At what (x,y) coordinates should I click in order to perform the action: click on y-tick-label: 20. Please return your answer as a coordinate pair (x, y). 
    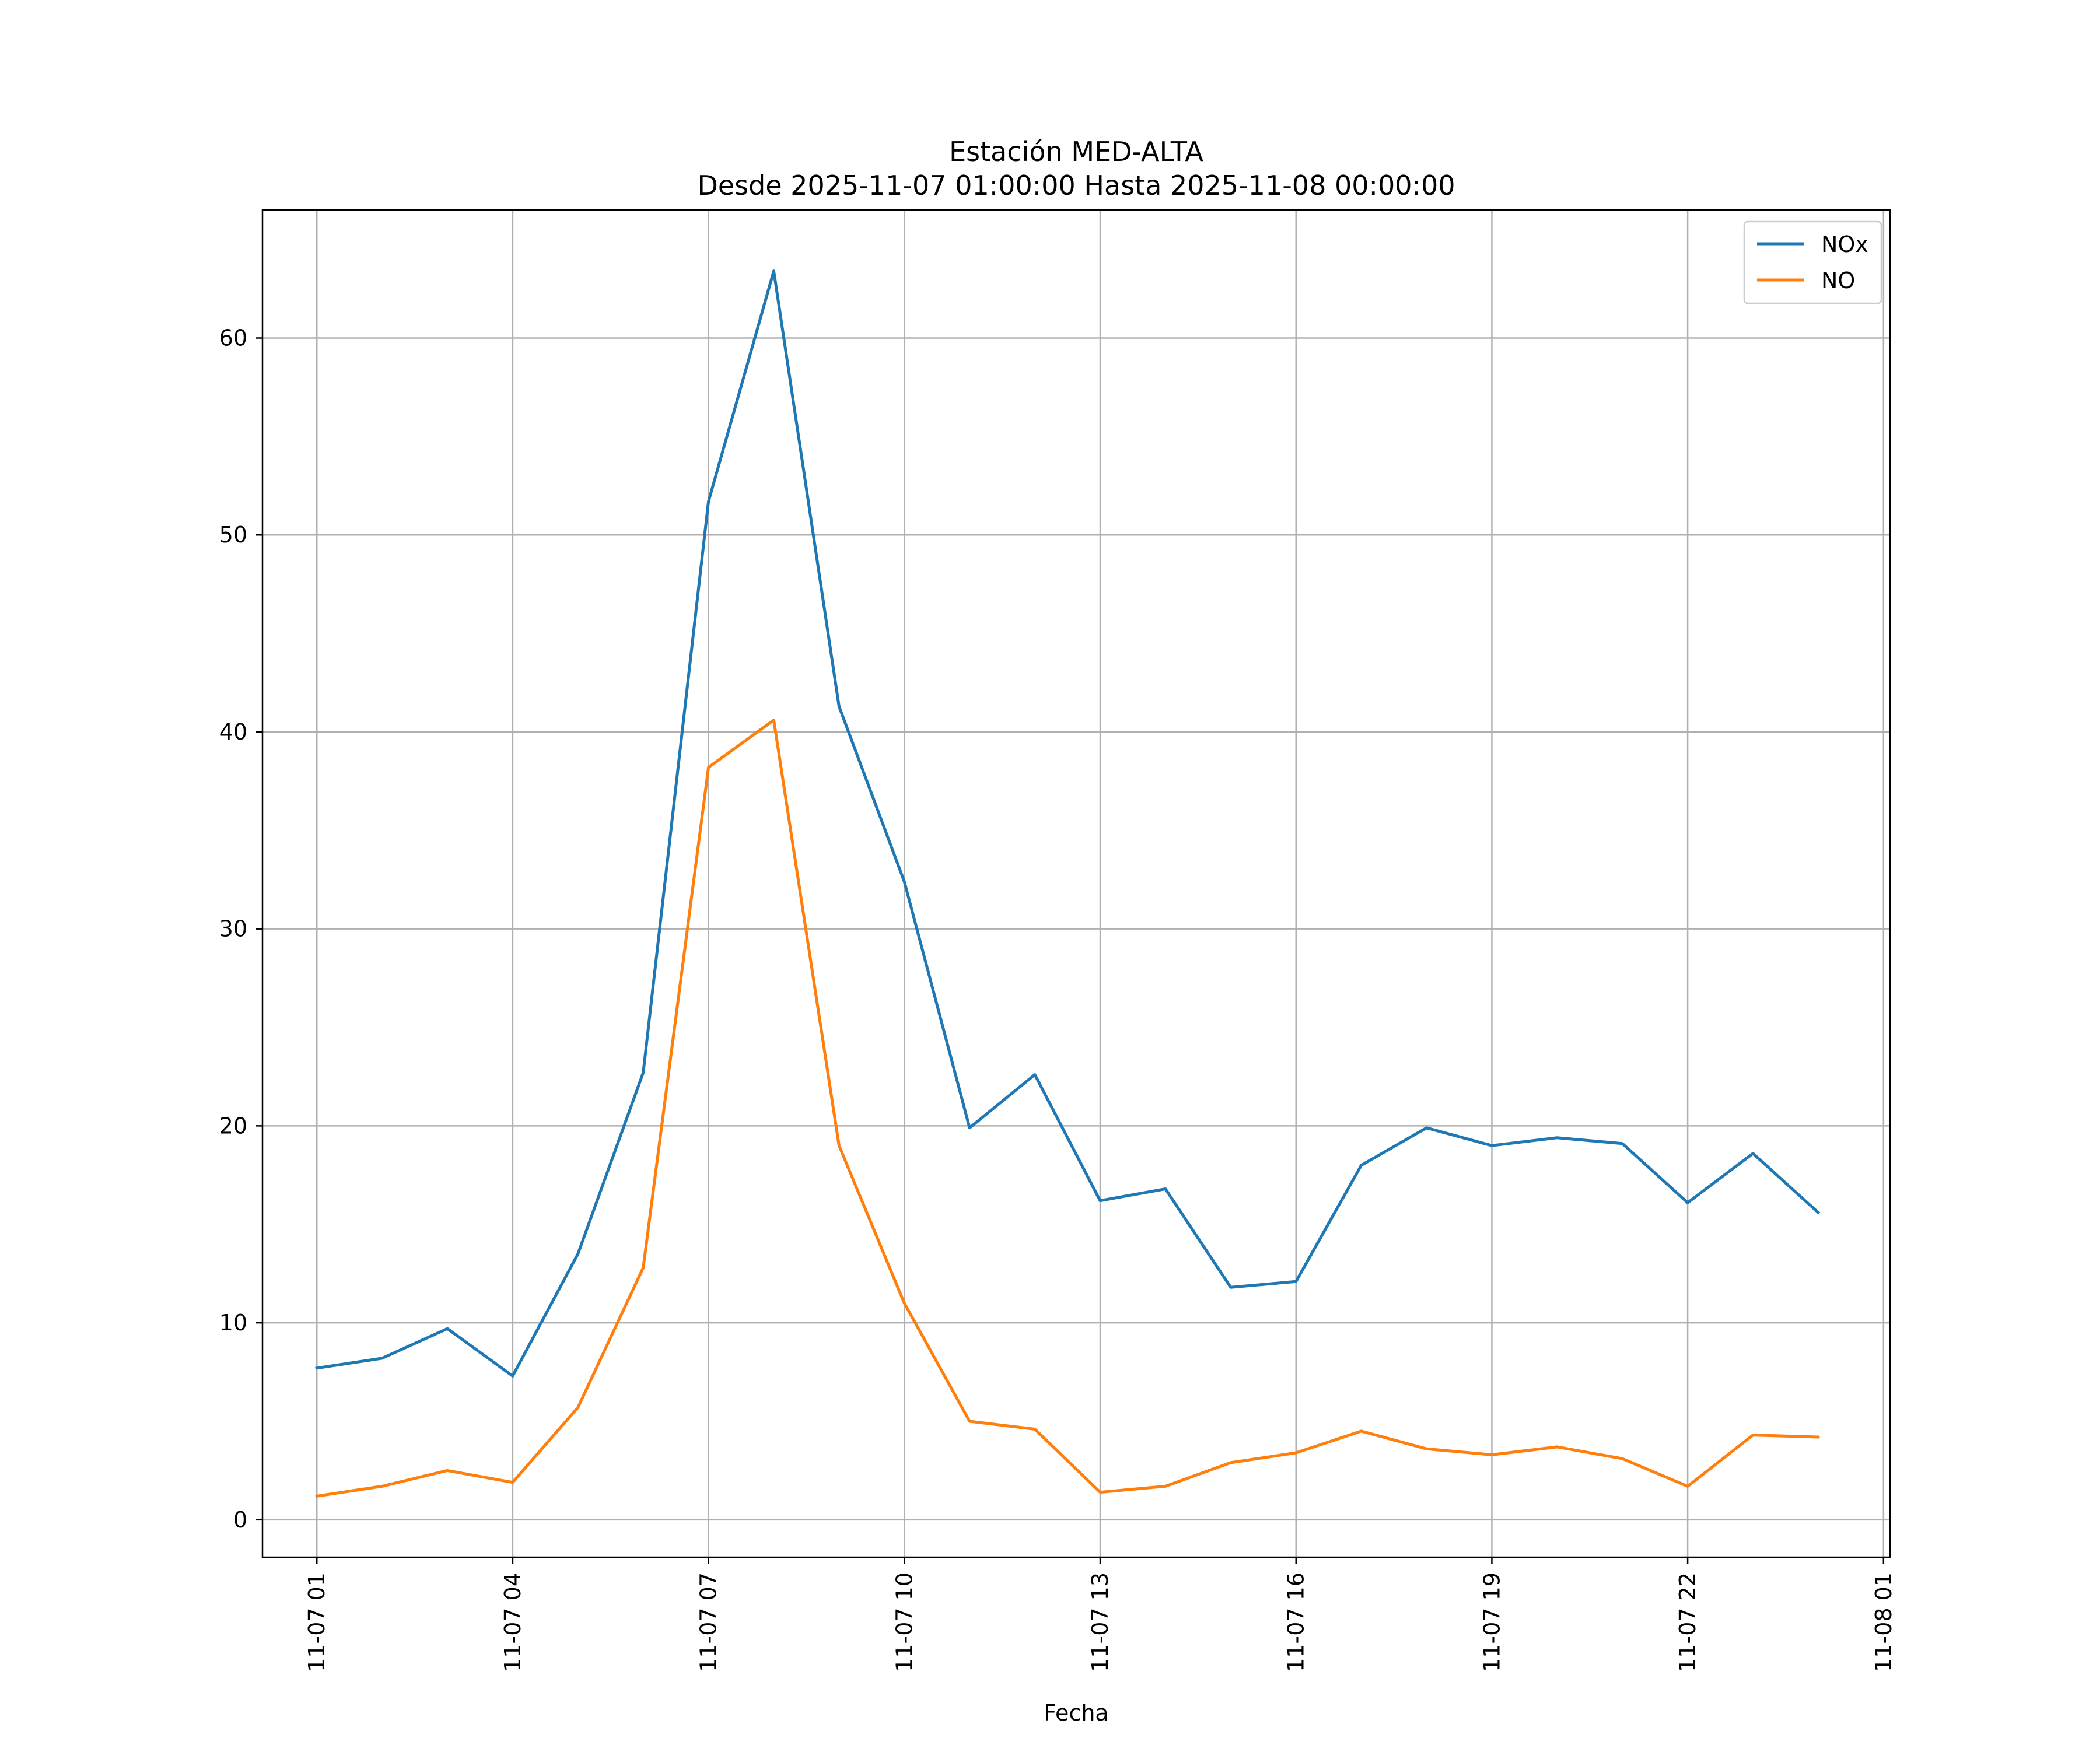
    Looking at the image, I should click on (233, 1125).